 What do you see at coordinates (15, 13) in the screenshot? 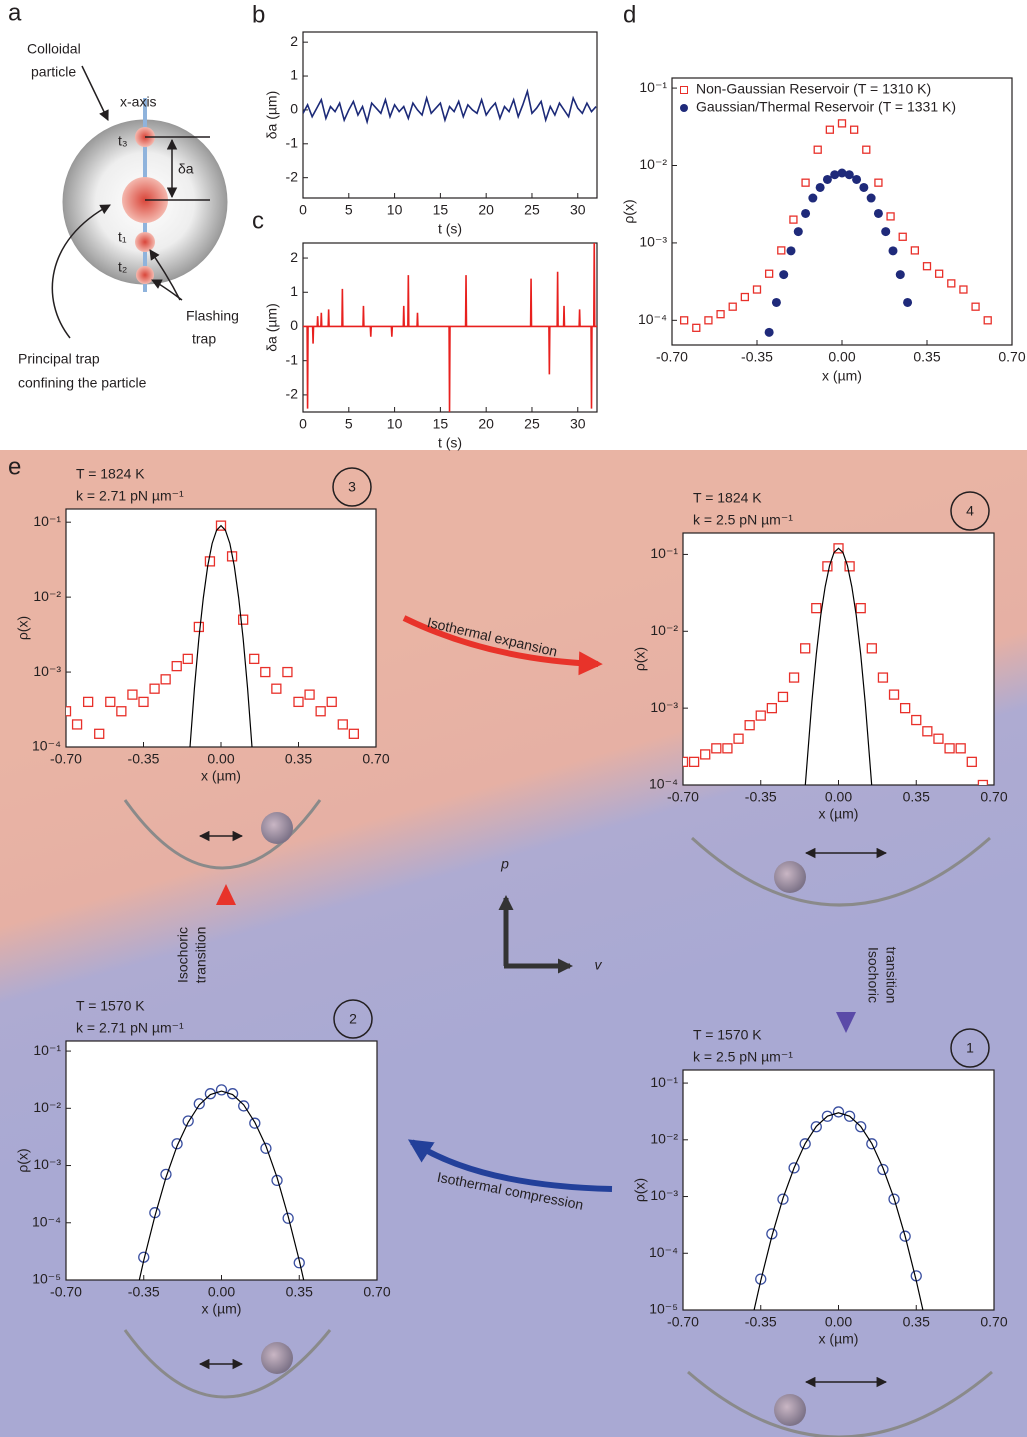
I see `panel-label: a` at bounding box center [15, 13].